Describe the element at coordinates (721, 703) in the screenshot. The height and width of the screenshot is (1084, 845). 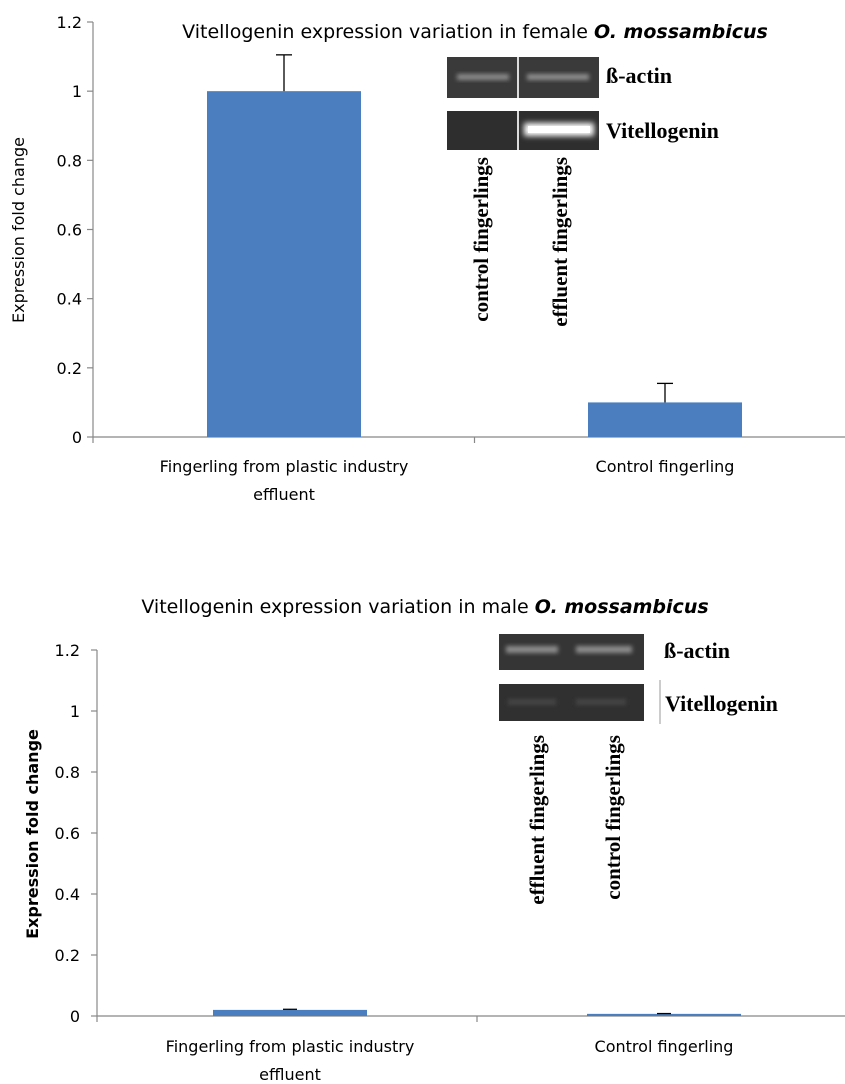
I see `chart-male-gel-label-vitellogenin: Vitellogenin` at that location.